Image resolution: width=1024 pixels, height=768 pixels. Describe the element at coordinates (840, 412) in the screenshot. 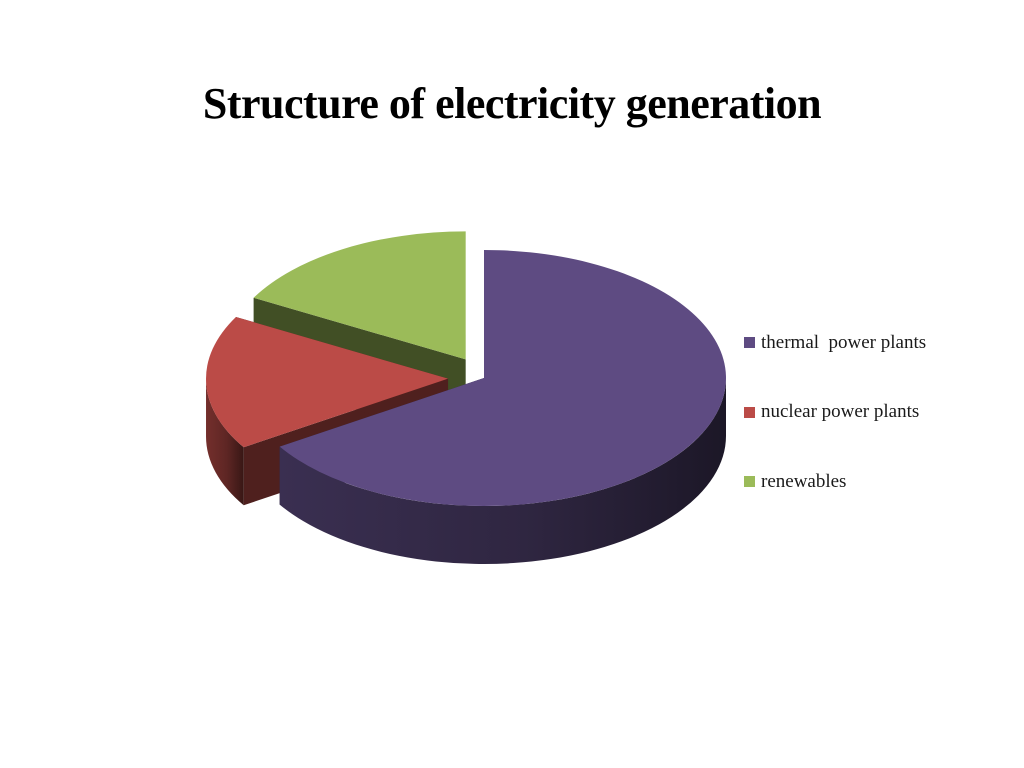

I see `legend-label-nuclear: nuclear power plants` at that location.